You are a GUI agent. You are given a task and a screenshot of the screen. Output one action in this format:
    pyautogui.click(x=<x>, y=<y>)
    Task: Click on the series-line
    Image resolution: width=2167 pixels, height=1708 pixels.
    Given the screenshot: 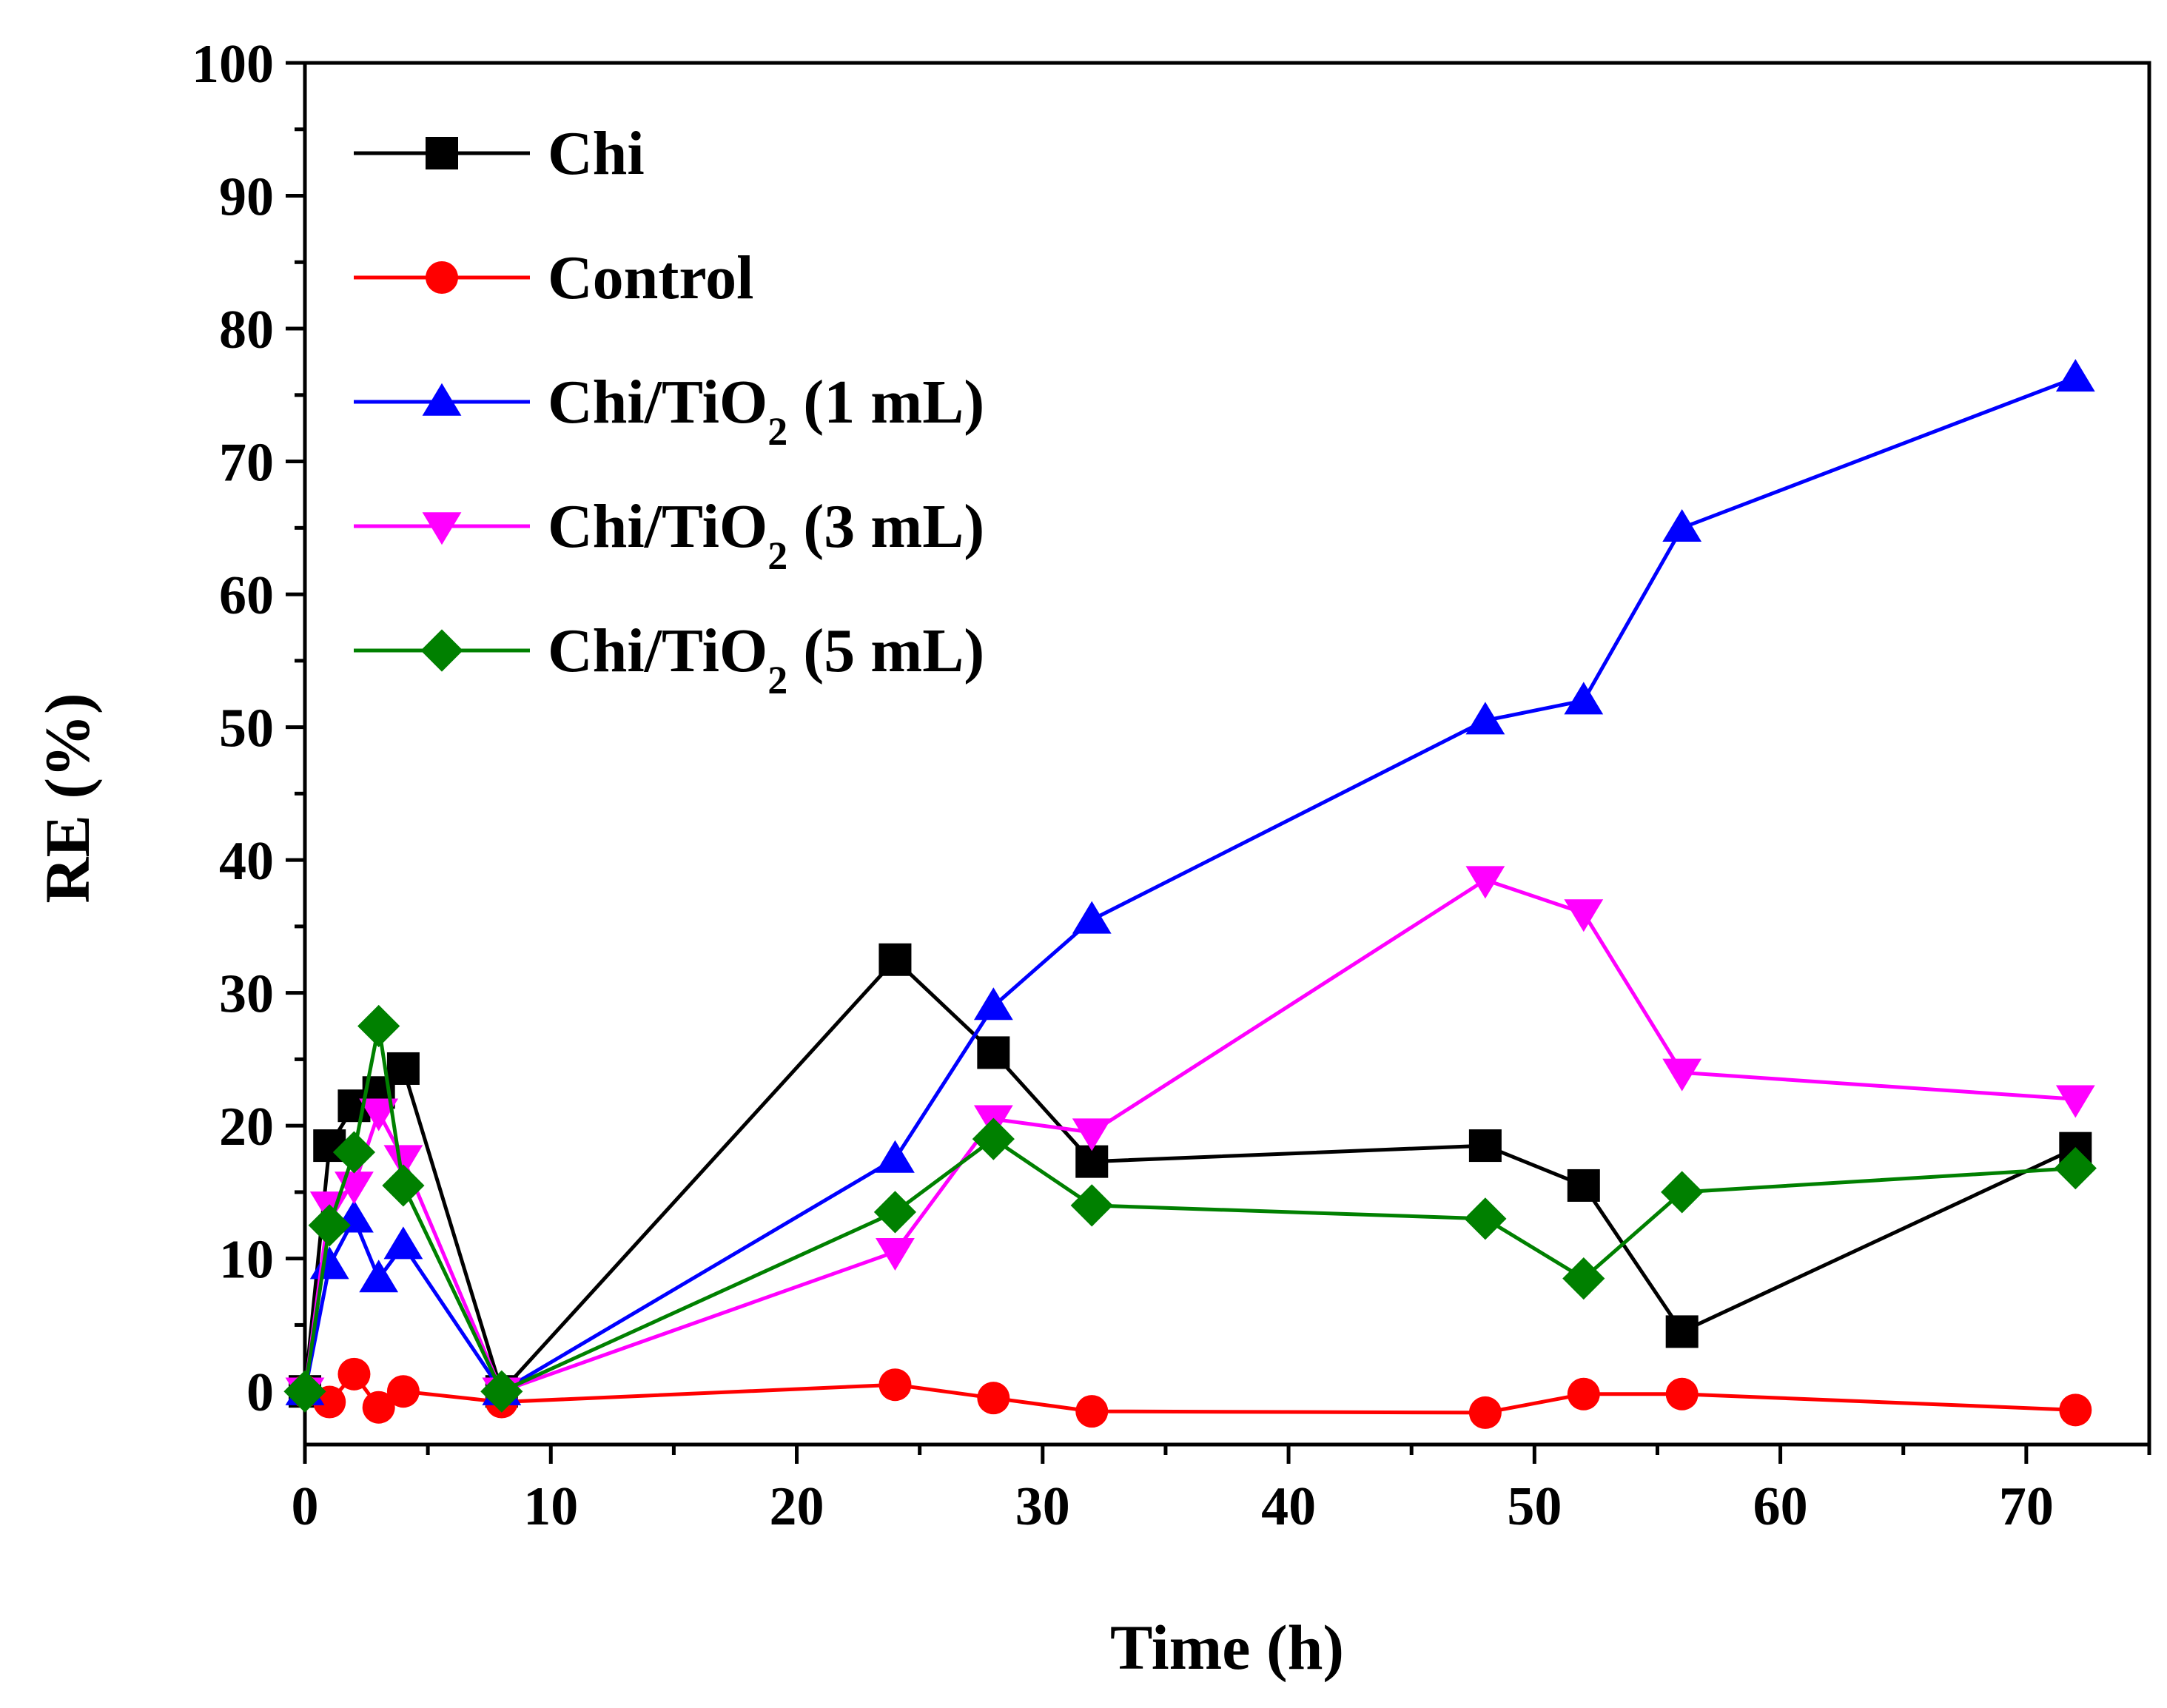 What is the action you would take?
    pyautogui.click(x=1190, y=1393)
    